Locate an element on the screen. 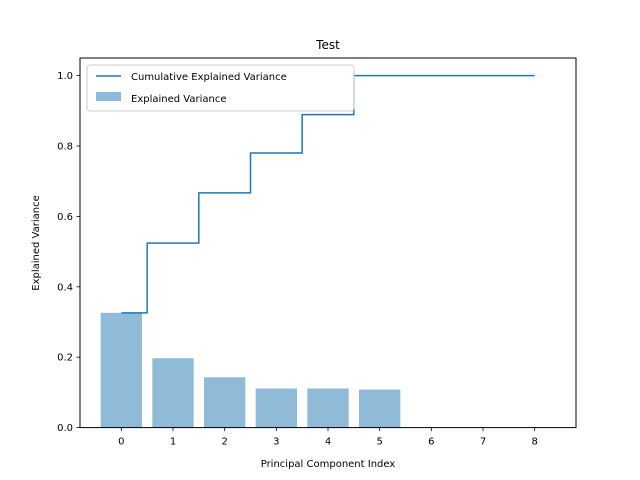 The image size is (640, 480). chart-title: Test is located at coordinates (327, 45).